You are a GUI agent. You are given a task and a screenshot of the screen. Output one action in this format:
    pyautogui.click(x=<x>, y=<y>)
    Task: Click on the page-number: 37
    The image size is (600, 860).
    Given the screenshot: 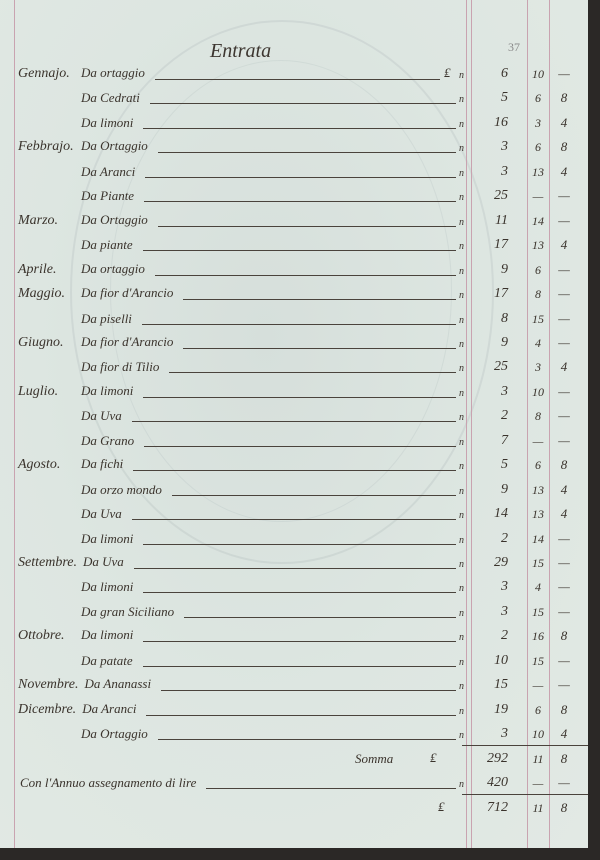 What is the action you would take?
    pyautogui.click(x=514, y=47)
    